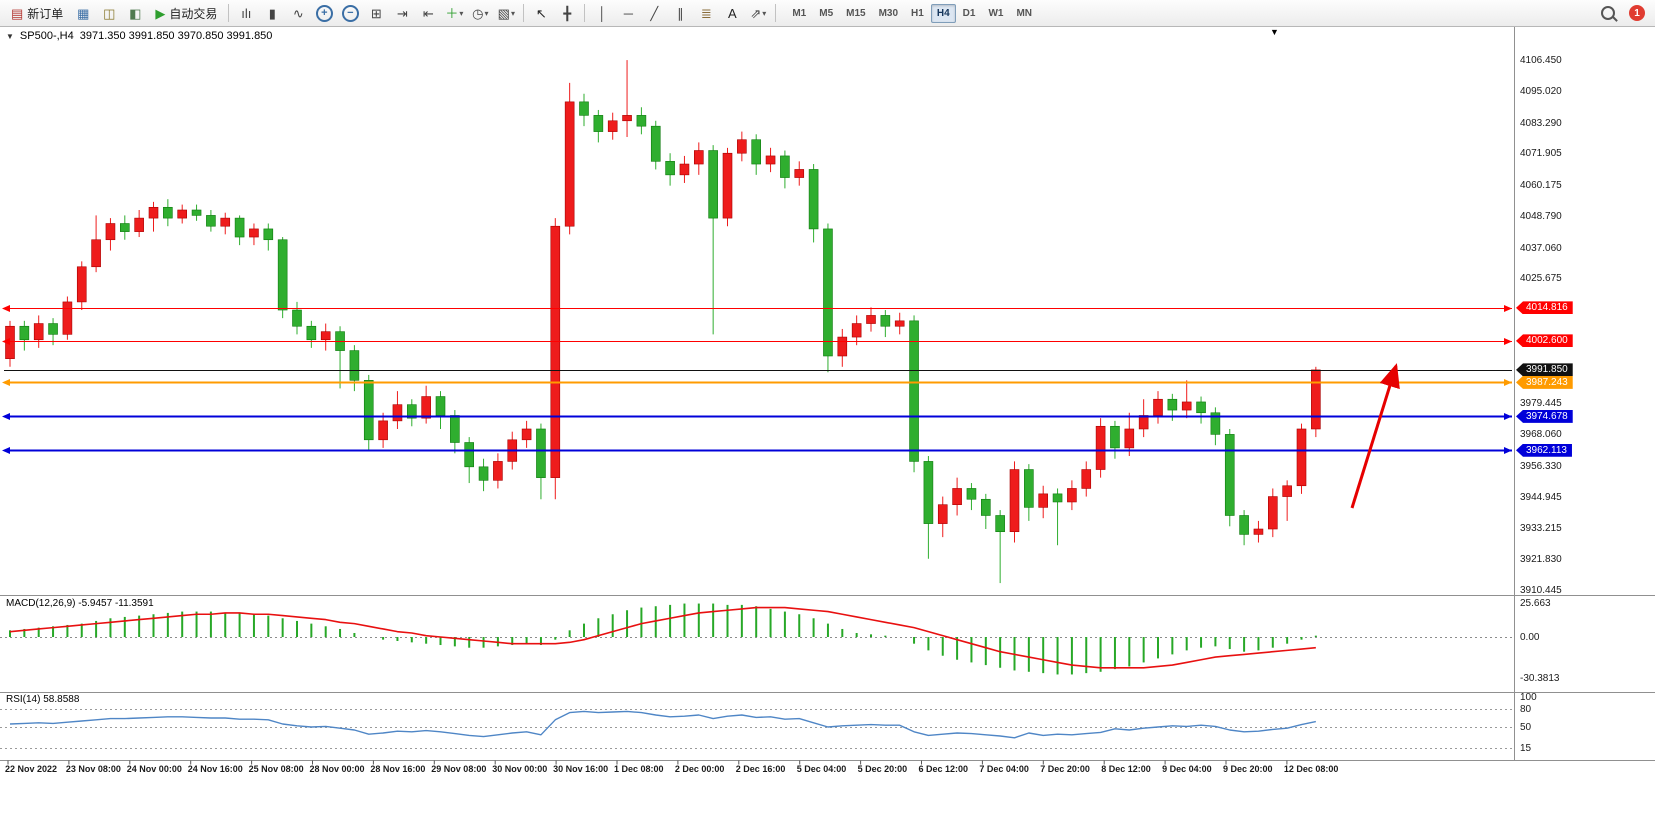  What do you see at coordinates (1187, 769) in the screenshot?
I see `time-axis-label: 9 Dec 04:00` at bounding box center [1187, 769].